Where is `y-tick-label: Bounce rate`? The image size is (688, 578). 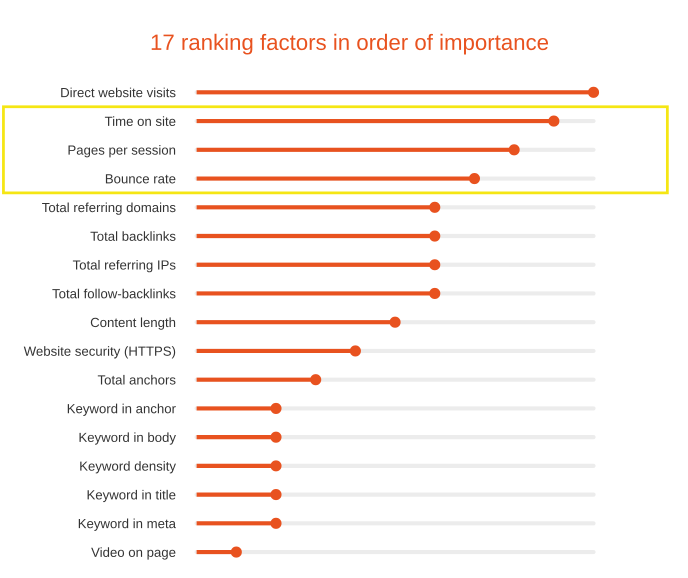
y-tick-label: Bounce rate is located at coordinates (141, 179).